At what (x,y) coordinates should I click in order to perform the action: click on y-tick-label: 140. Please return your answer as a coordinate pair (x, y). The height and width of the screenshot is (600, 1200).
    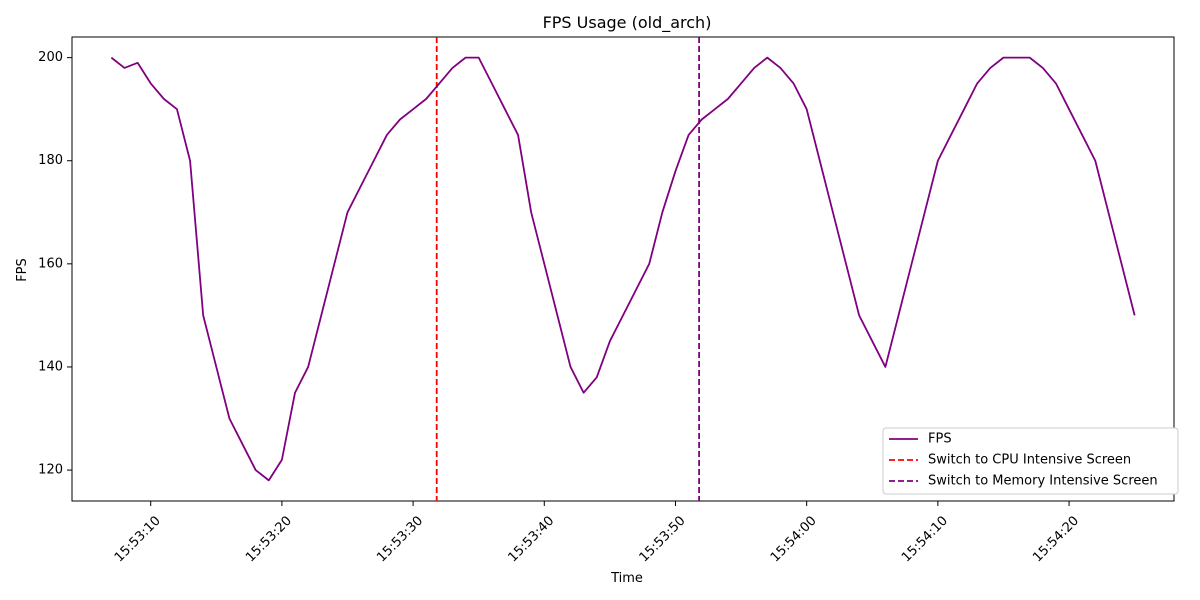
    Looking at the image, I should click on (50, 366).